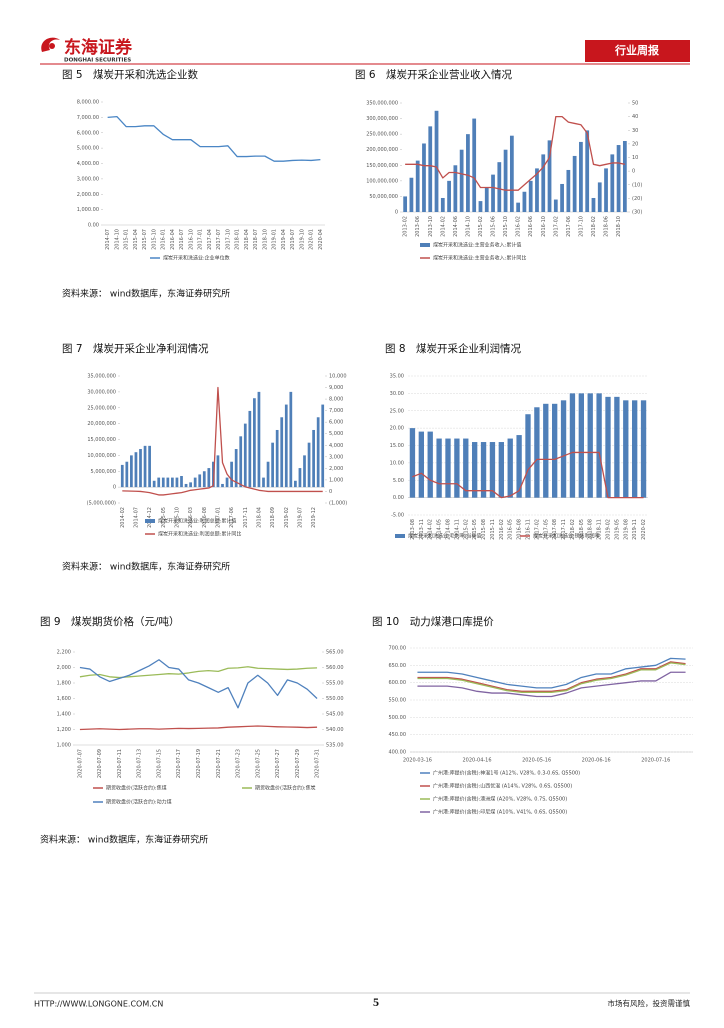 Image resolution: width=724 pixels, height=1028 pixels. I want to click on x-tick-label: 2016-06, so click(531, 226).